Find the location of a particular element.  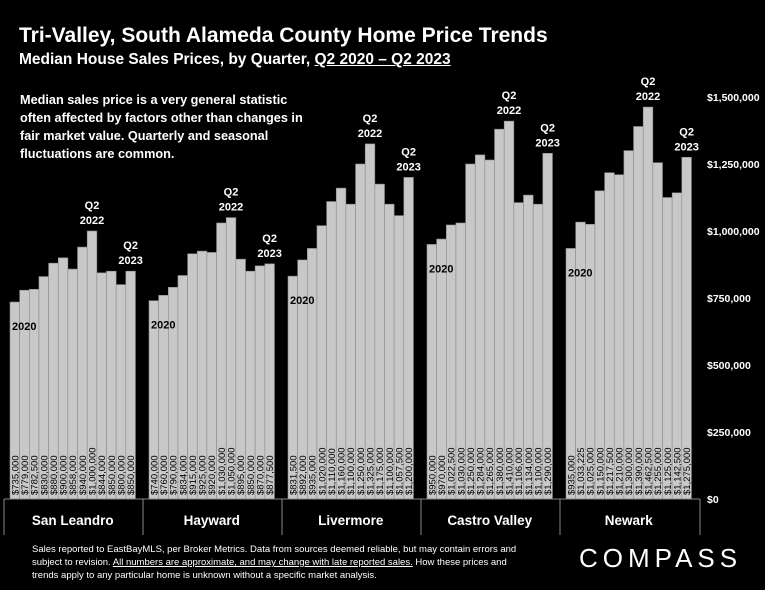

bar-value-label: $1,175,000 is located at coordinates (380, 471).